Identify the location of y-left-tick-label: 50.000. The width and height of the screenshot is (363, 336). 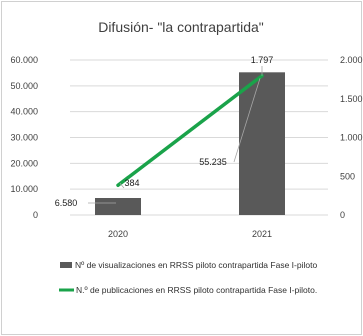
(24, 86).